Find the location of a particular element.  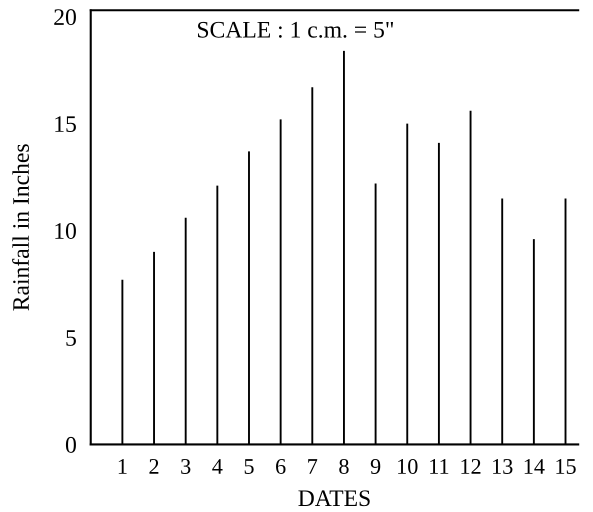

x-tick-label: 14 is located at coordinates (534, 466).